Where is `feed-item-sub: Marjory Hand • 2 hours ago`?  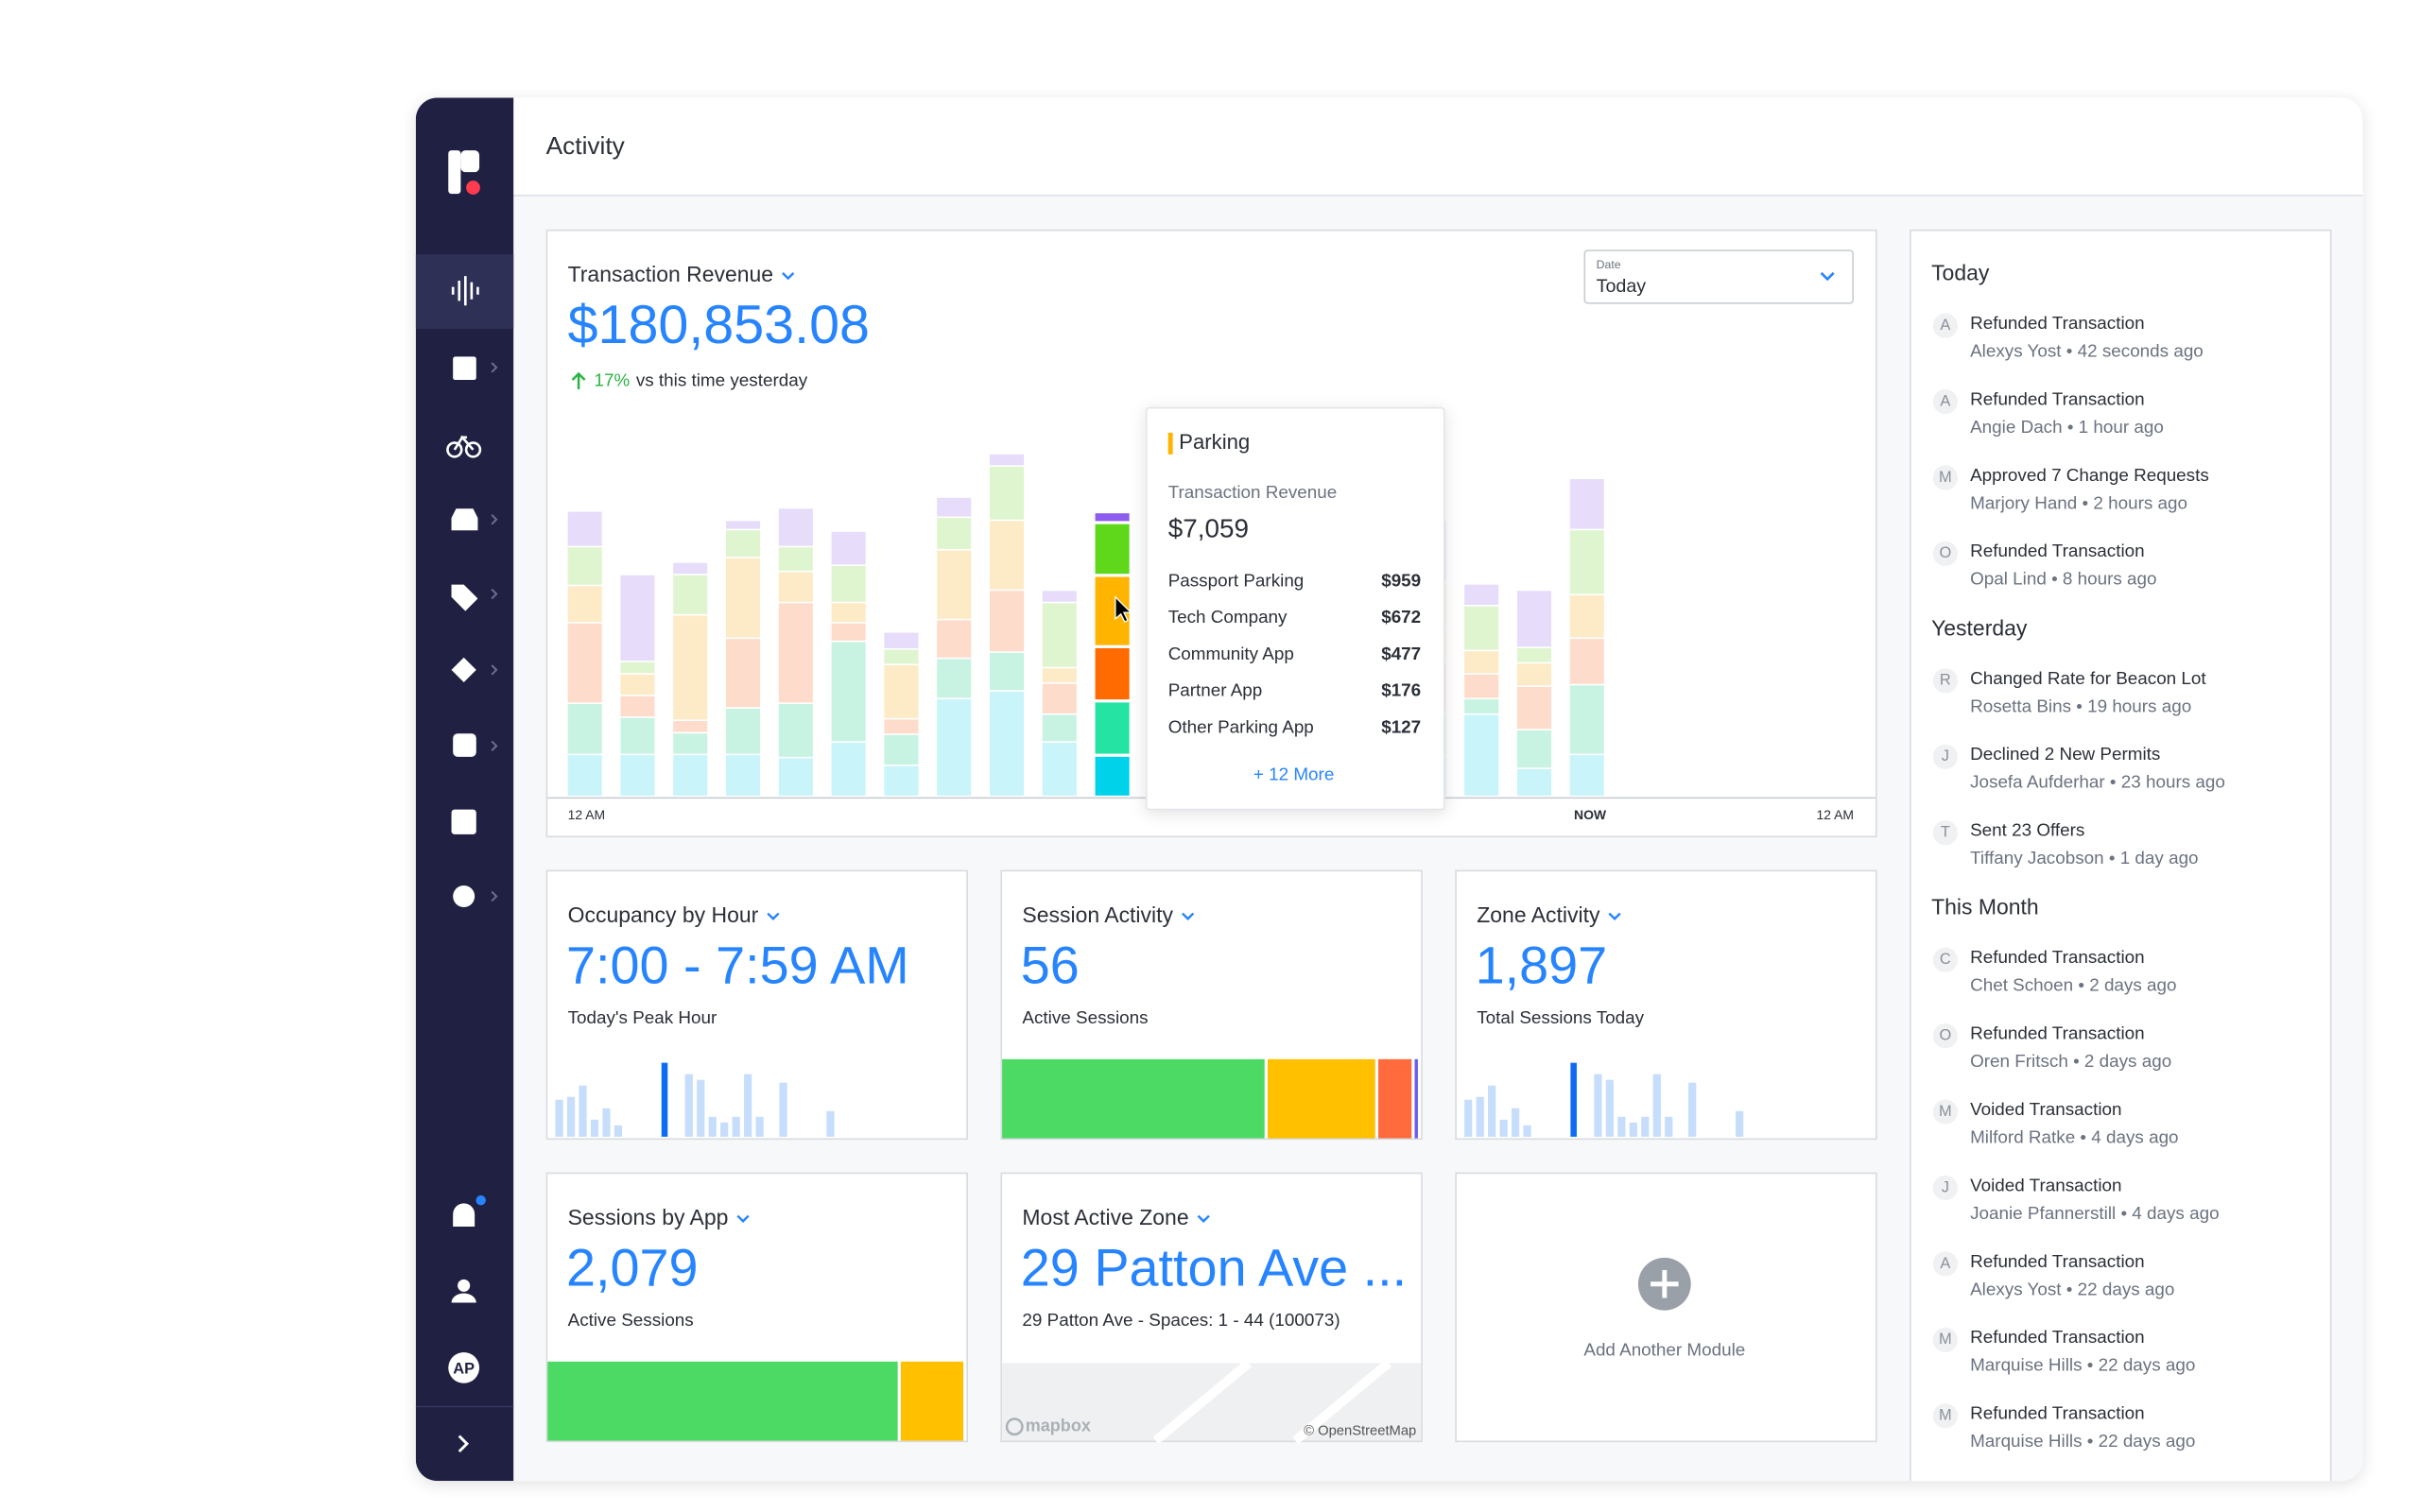 feed-item-sub: Marjory Hand • 2 hours ago is located at coordinates (2078, 502).